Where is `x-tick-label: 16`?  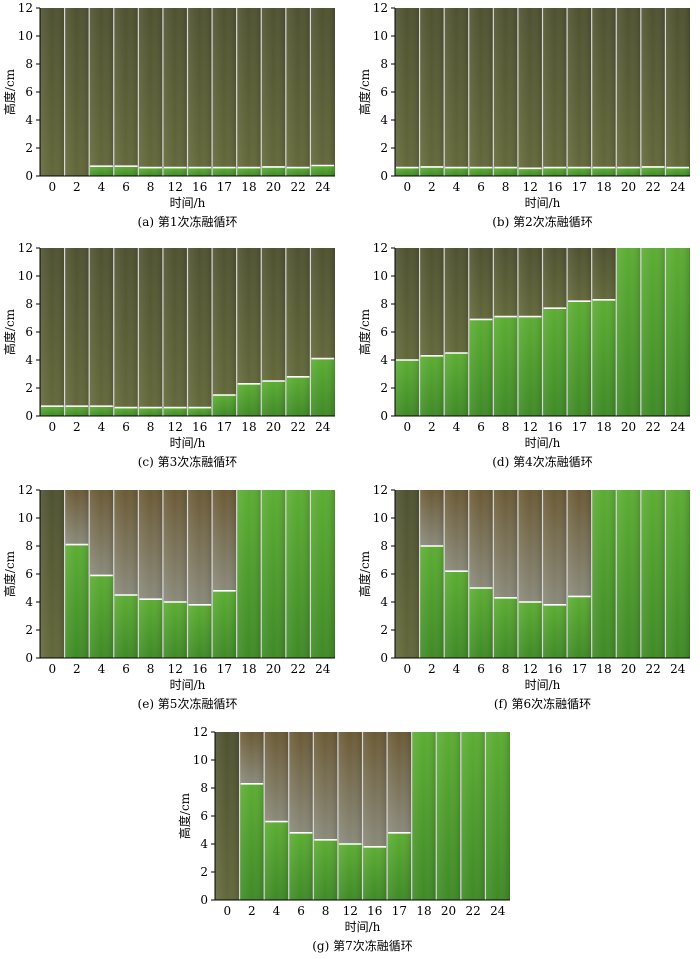 x-tick-label: 16 is located at coordinates (199, 187).